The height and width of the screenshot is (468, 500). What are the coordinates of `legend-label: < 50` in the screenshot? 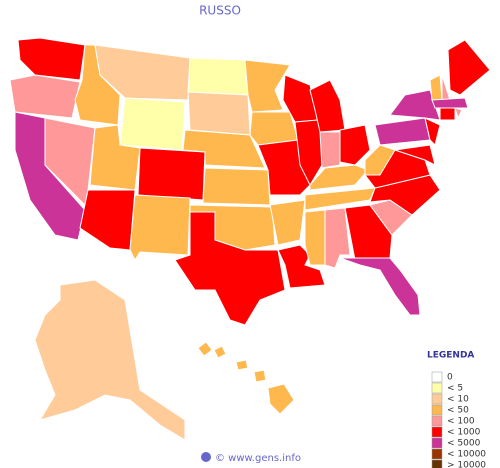 It's located at (458, 411).